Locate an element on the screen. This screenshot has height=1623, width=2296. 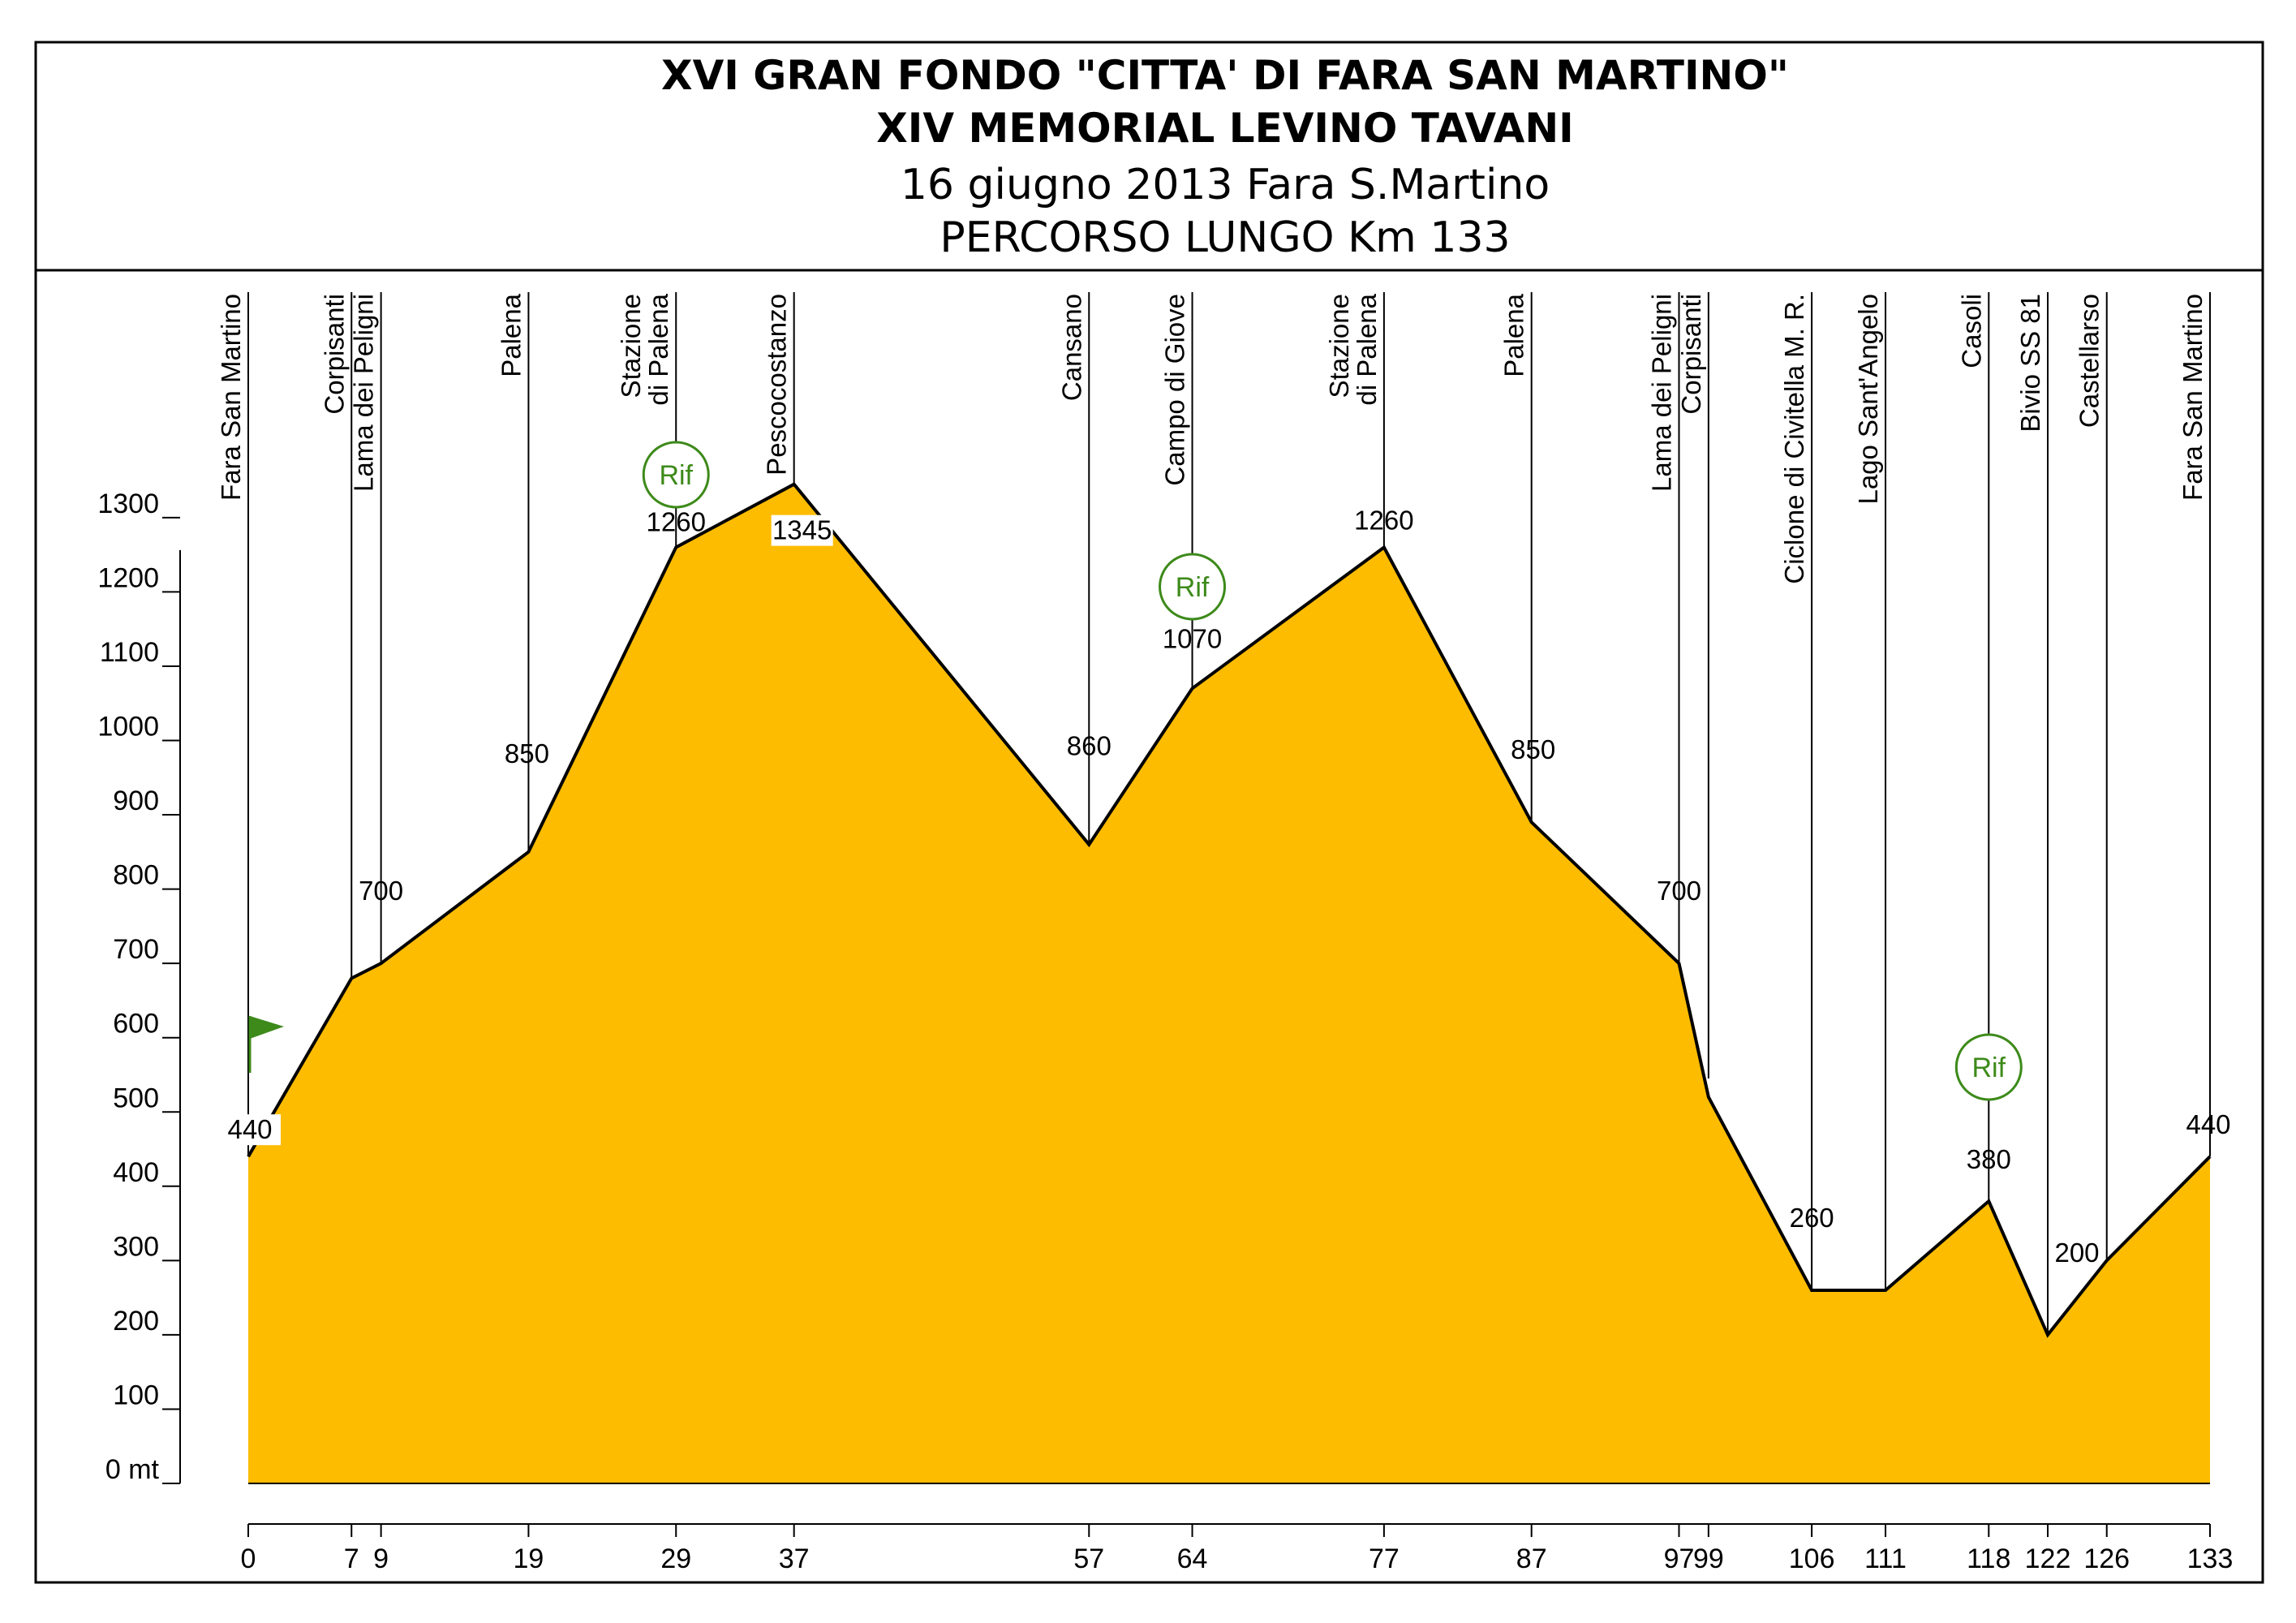
x-tick-label: 87 is located at coordinates (1531, 1558).